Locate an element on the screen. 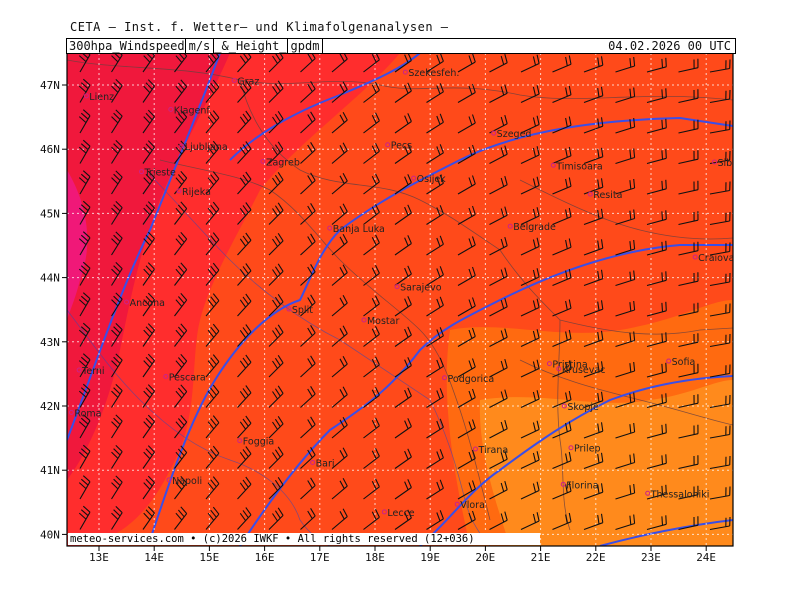  wind-shading-lowest is located at coordinates (606, 463).